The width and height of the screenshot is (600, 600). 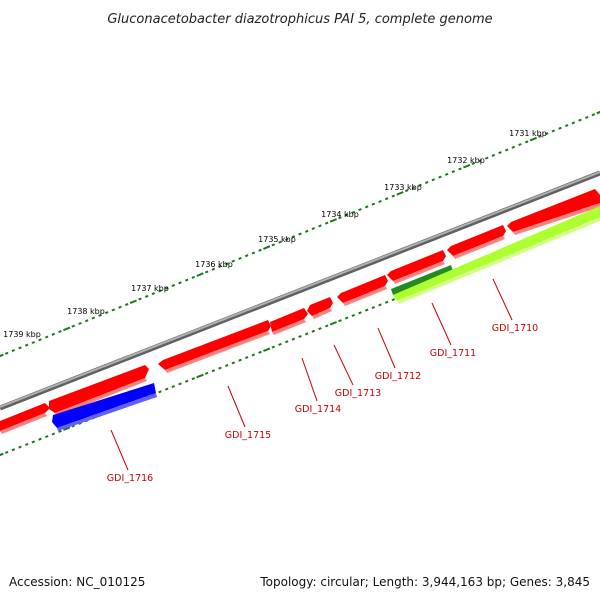 I want to click on gene-label-gdi-1710: GDI_1710, so click(x=515, y=328).